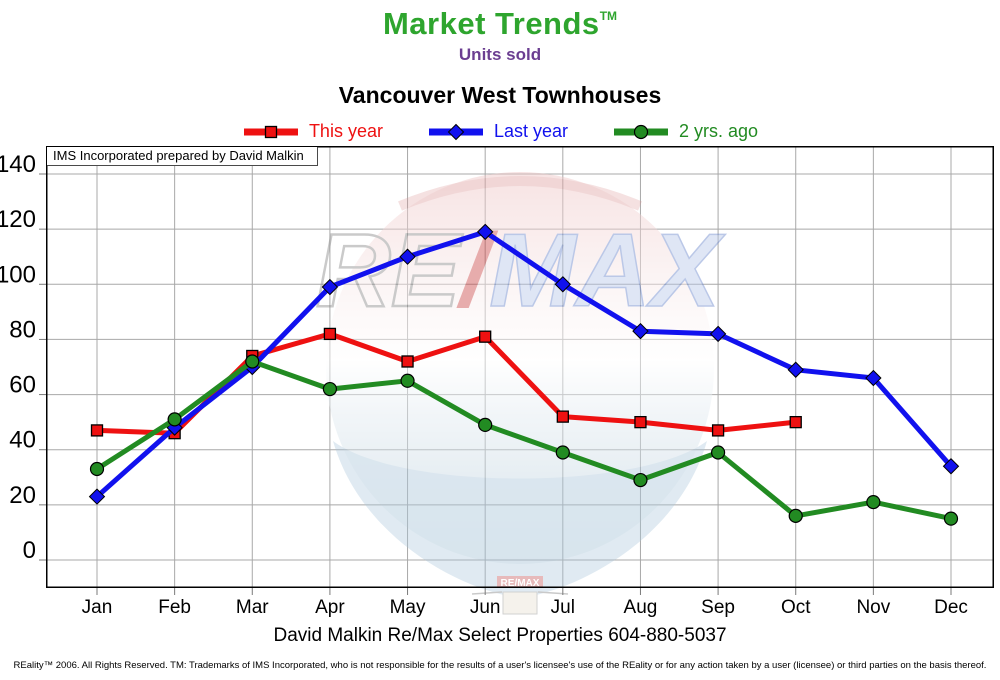  What do you see at coordinates (487, 593) in the screenshot?
I see `balloon-string-left` at bounding box center [487, 593].